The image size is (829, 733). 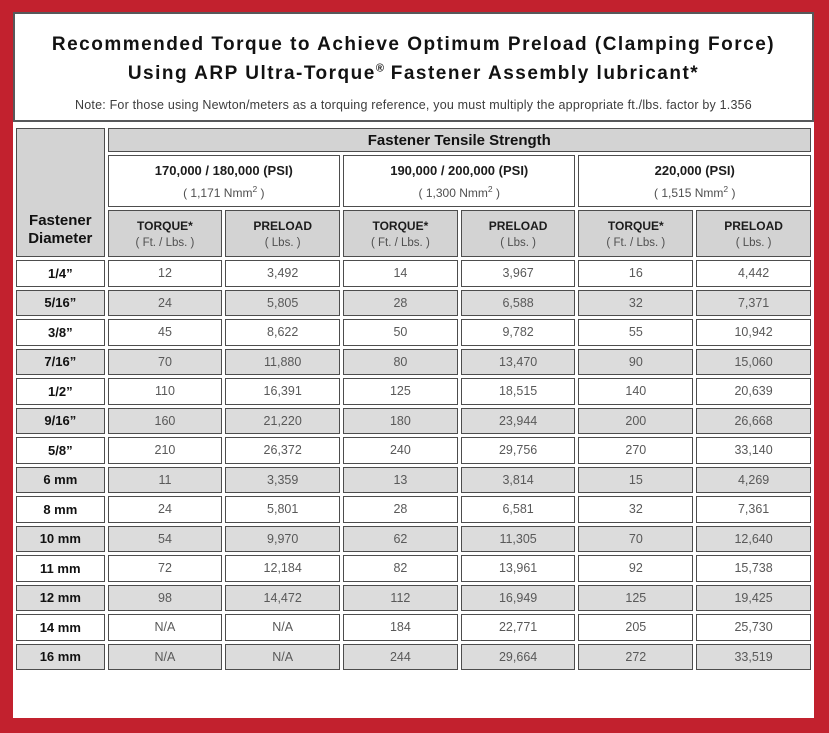 What do you see at coordinates (753, 450) in the screenshot?
I see `value-cell: 33,140` at bounding box center [753, 450].